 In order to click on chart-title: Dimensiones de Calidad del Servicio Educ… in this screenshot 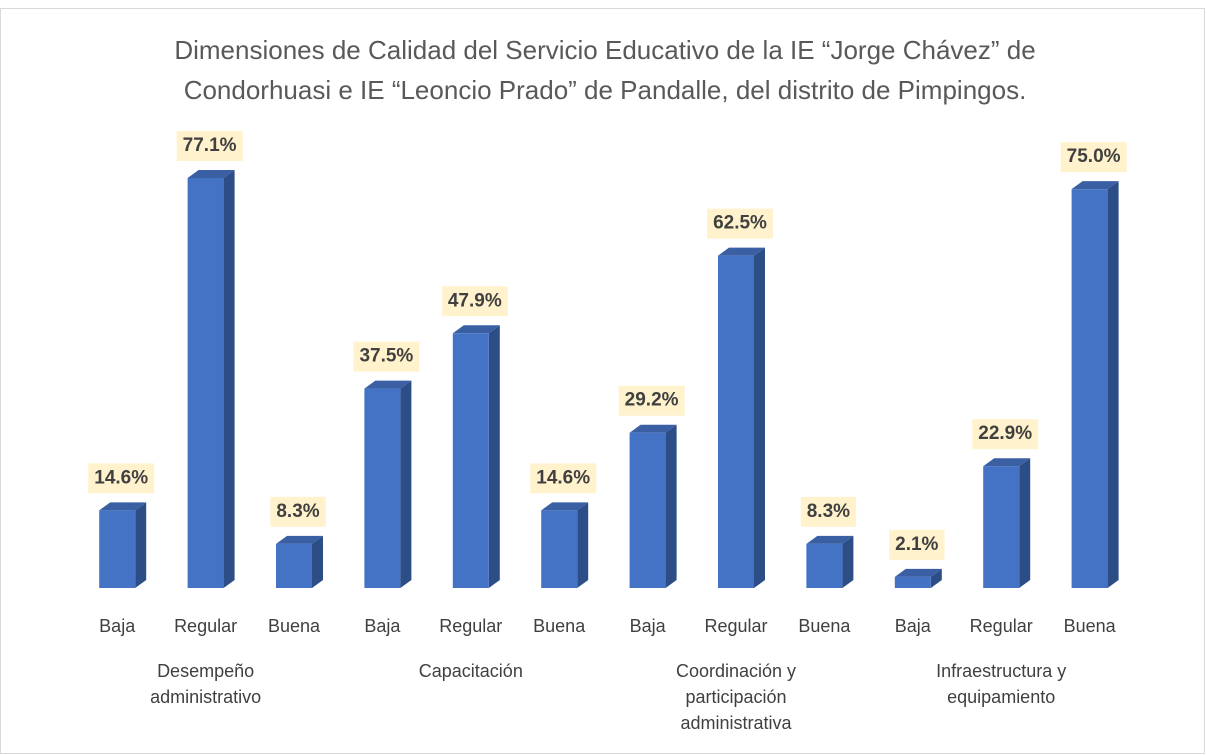, I will do `click(605, 70)`.